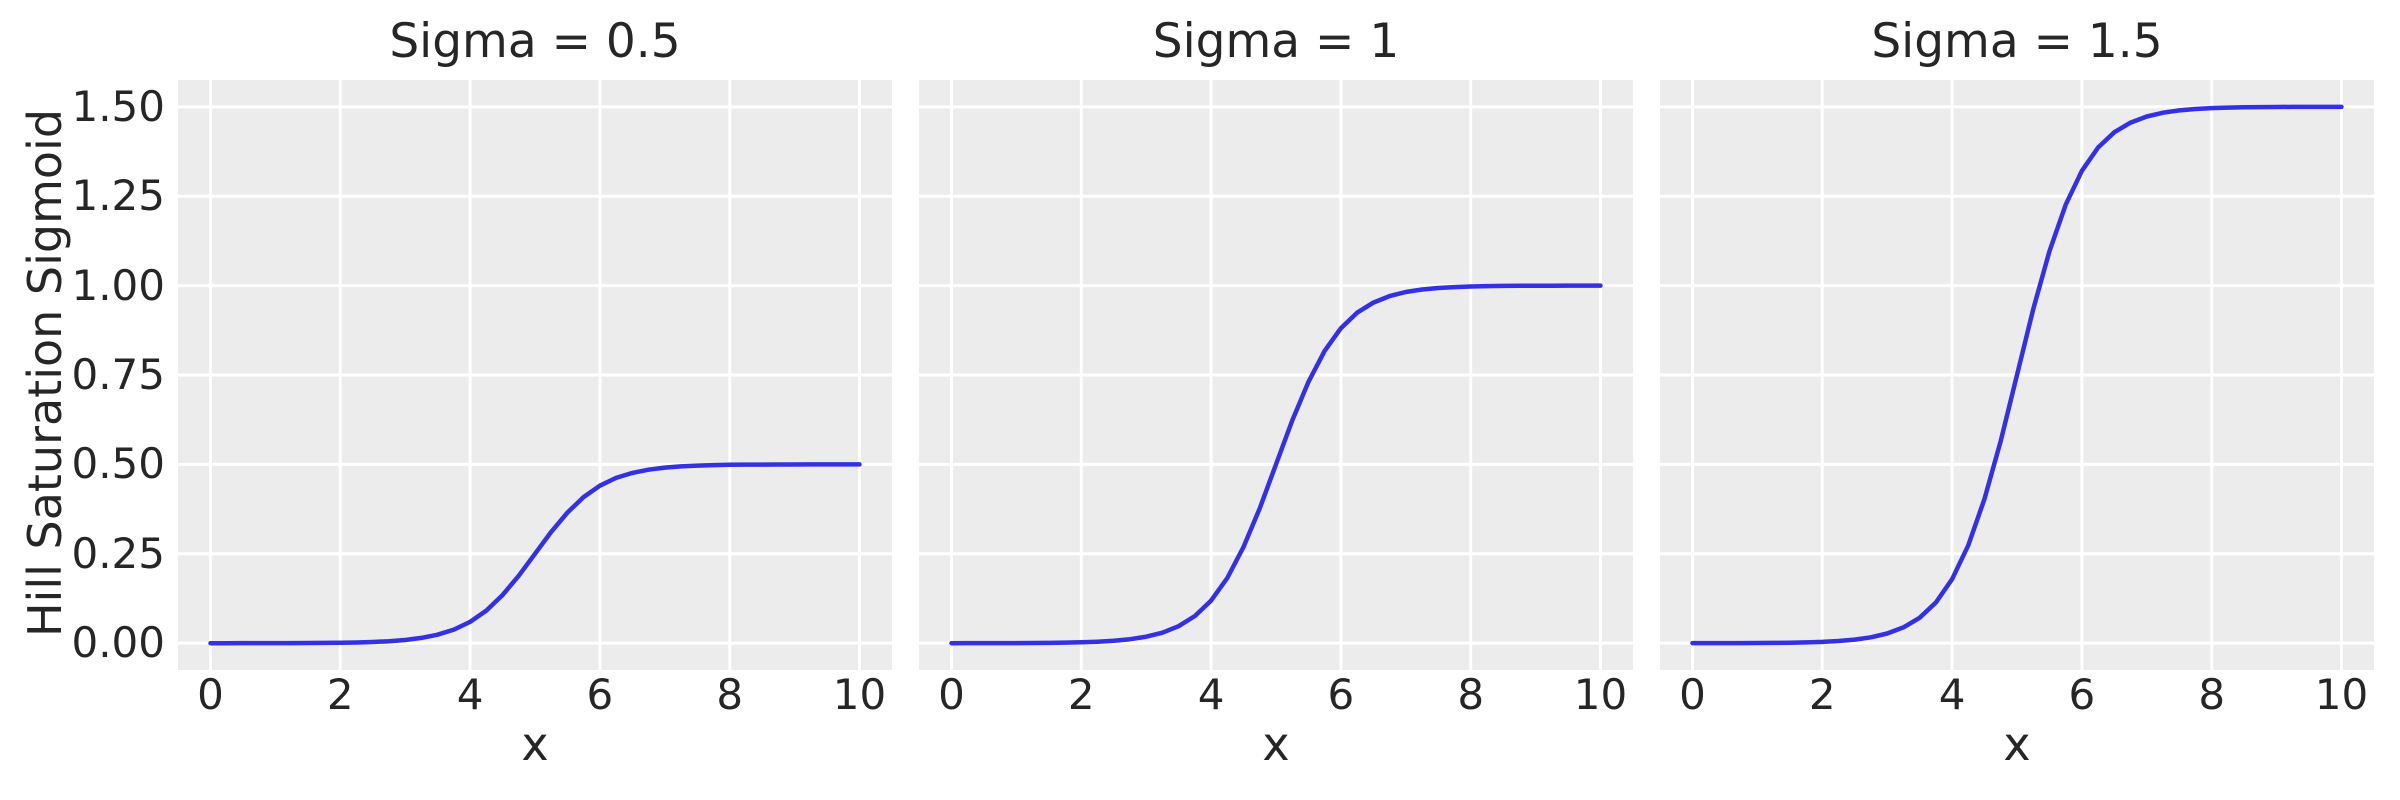 This screenshot has width=2400, height=800. What do you see at coordinates (1276, 41) in the screenshot?
I see `subplot-title: Sigma = 1` at bounding box center [1276, 41].